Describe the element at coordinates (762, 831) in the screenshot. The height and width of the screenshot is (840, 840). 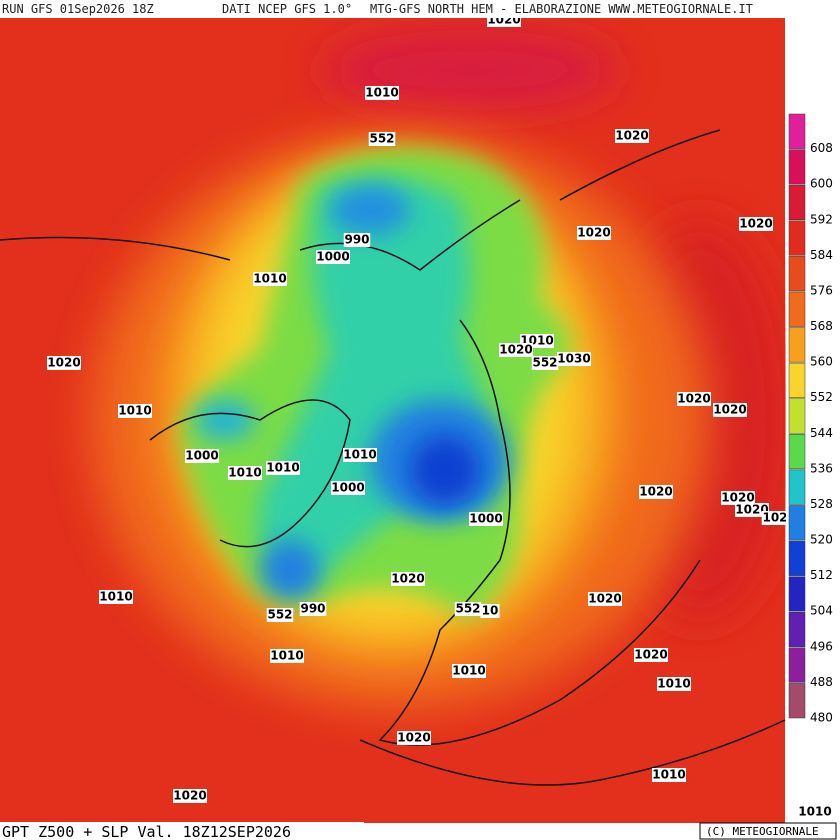
I see `copyright: (C) METEOGIORNALE` at that location.